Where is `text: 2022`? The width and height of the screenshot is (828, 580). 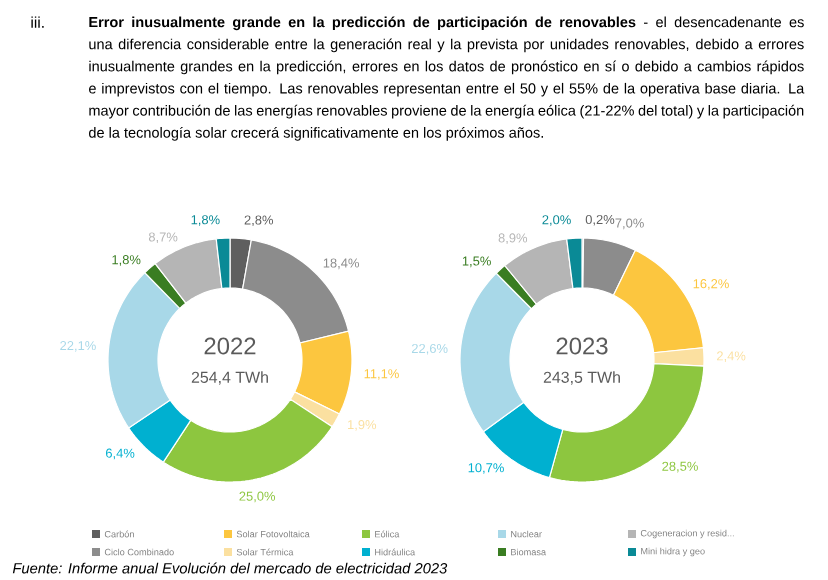
text: 2022 is located at coordinates (230, 346).